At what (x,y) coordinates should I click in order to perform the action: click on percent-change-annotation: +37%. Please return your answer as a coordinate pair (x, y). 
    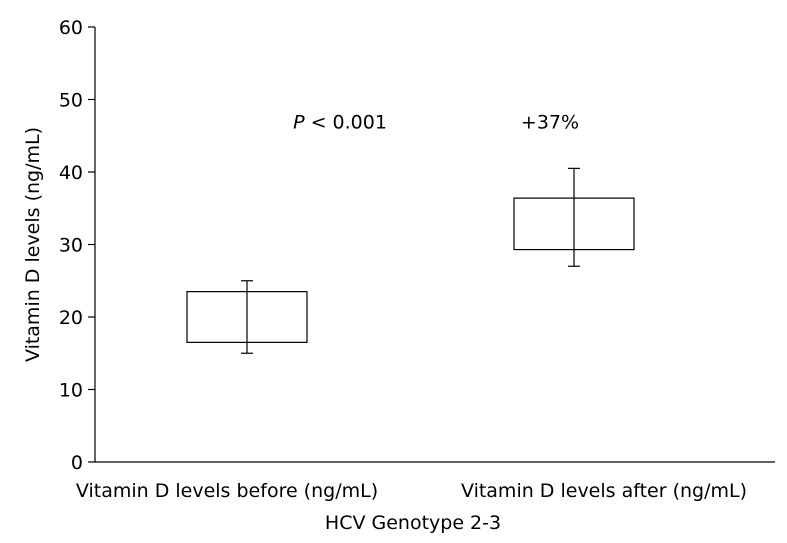
    Looking at the image, I should click on (550, 122).